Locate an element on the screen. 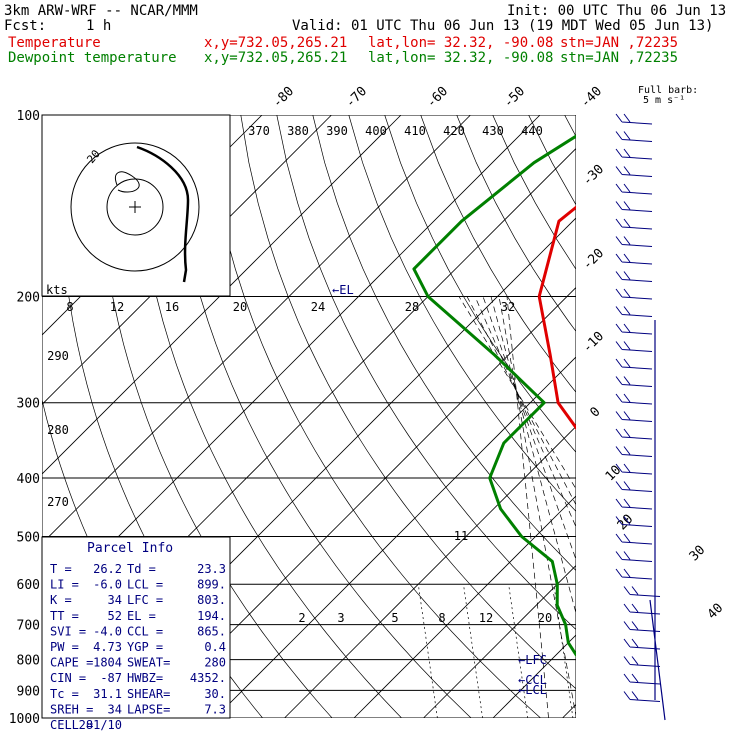 This screenshot has height=740, width=740. isotherm-label: -20 is located at coordinates (593, 259).